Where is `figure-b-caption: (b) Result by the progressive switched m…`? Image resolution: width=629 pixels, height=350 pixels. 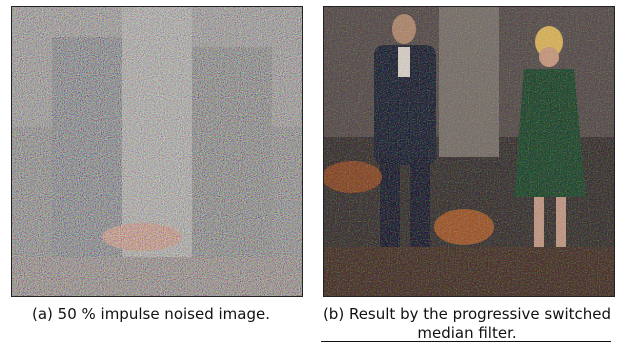
figure-b-caption: (b) Result by the progressive switched m… is located at coordinates (467, 324).